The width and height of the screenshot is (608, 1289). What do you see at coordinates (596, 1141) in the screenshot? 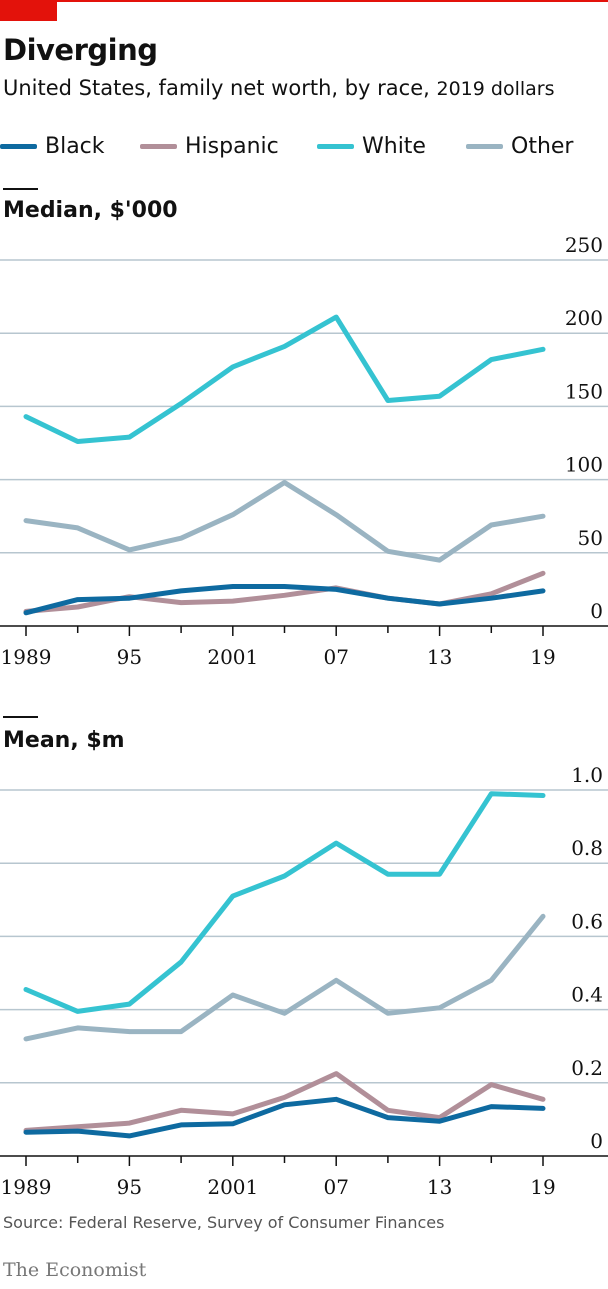
I see `mean-ytick-label: 0` at bounding box center [596, 1141].